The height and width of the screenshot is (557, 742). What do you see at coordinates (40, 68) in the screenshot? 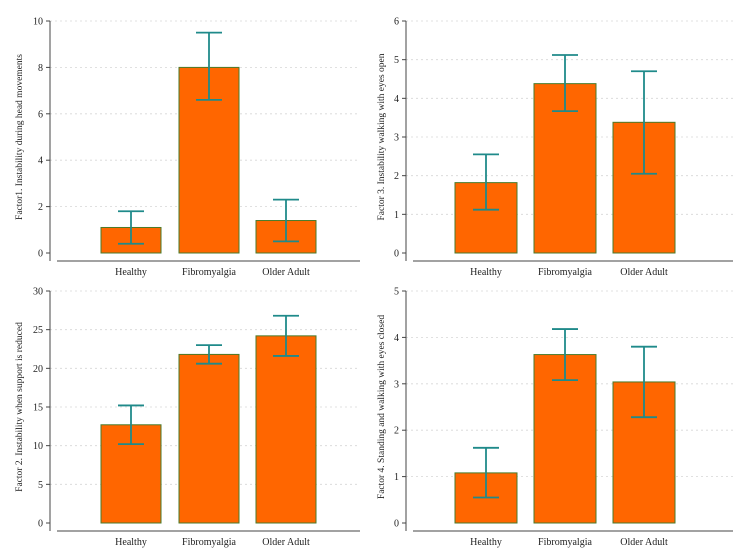
I see `y-tick-label: 8` at bounding box center [40, 68].